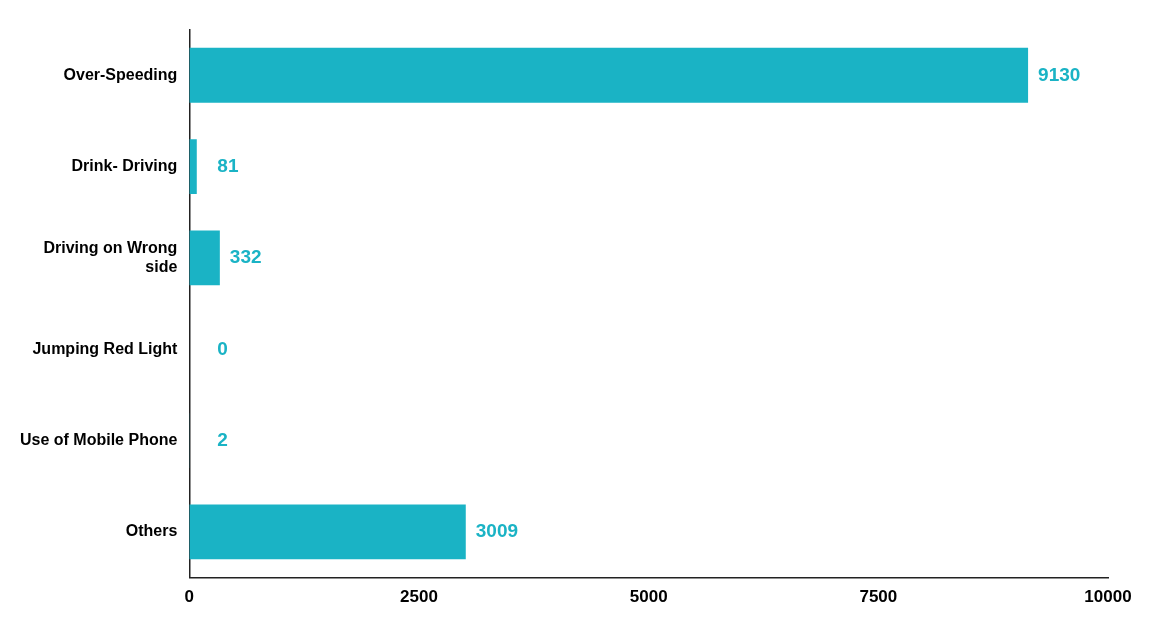  What do you see at coordinates (99, 440) in the screenshot?
I see `y-tick-label: Use of Mobile Phone` at bounding box center [99, 440].